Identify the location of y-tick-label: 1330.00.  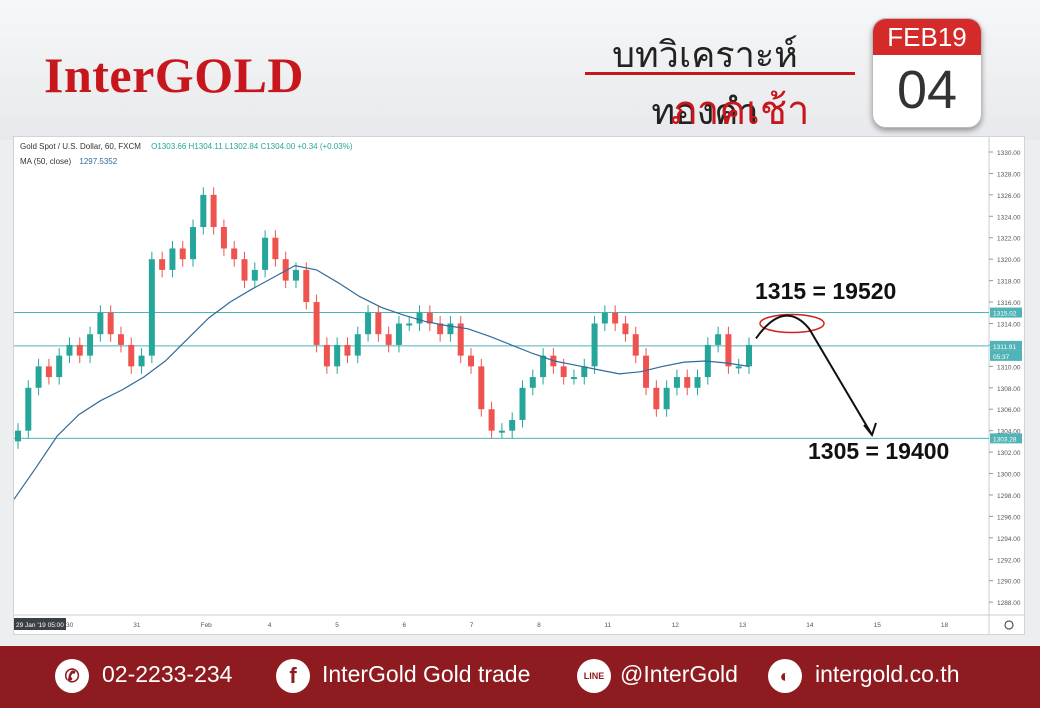
(1009, 153).